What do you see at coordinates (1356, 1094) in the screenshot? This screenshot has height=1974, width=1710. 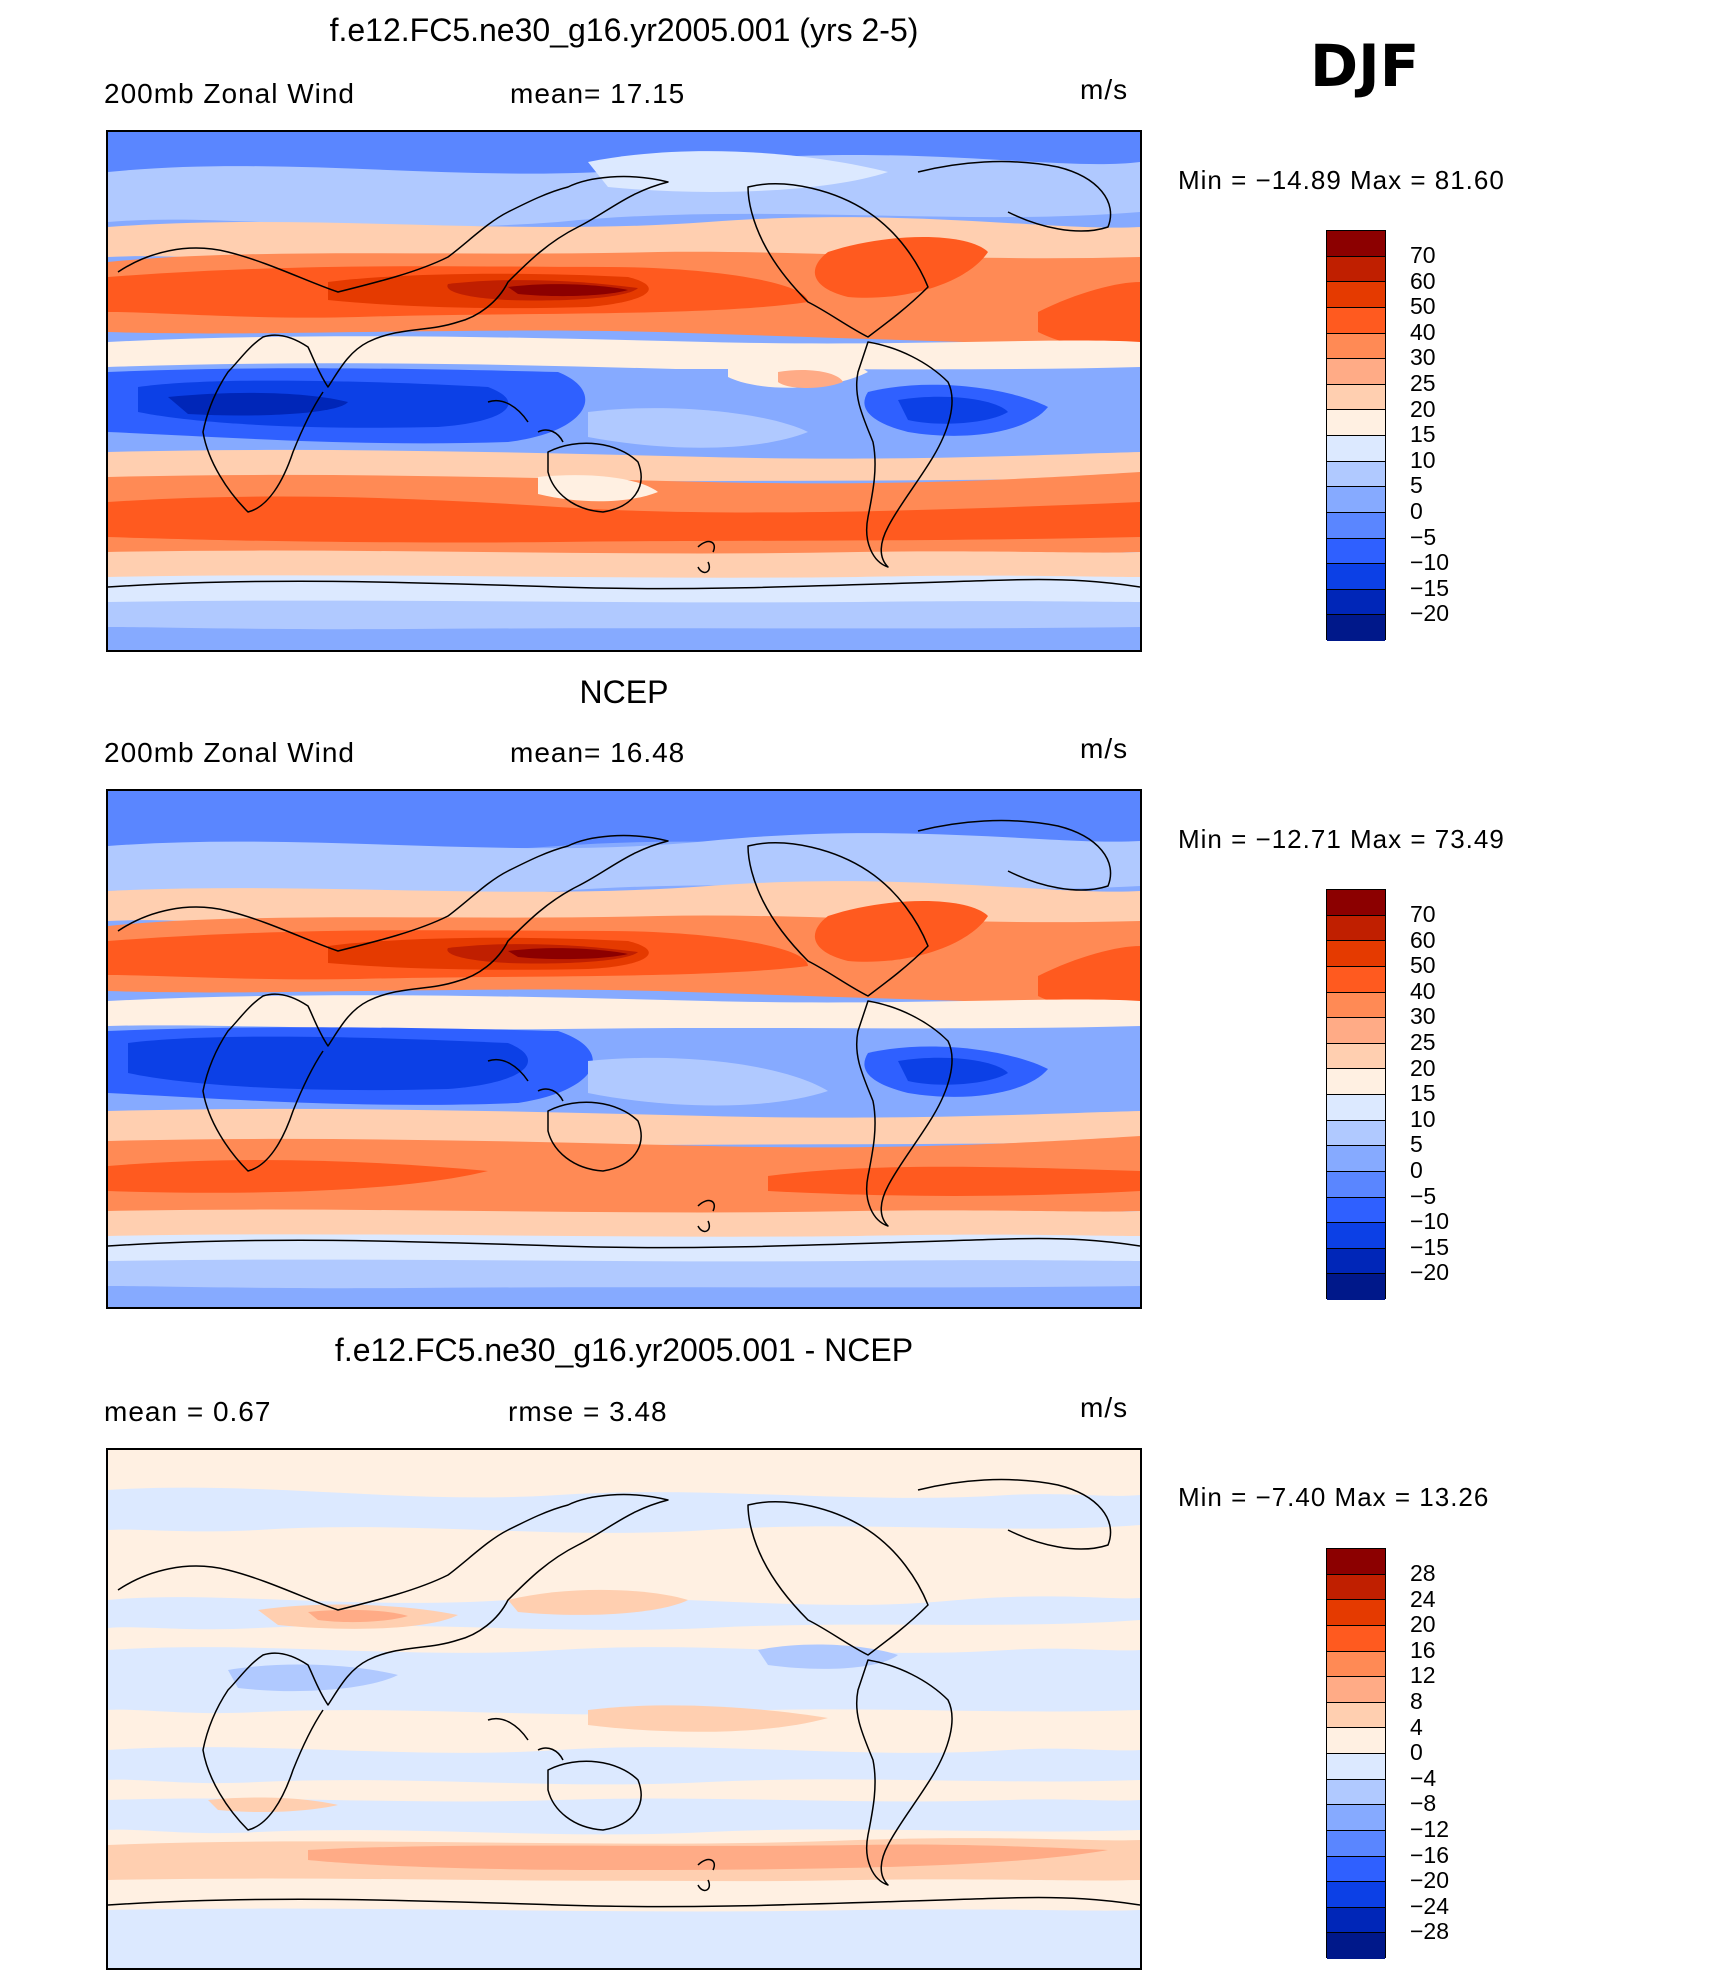 I see `panel-2-colorbar` at bounding box center [1356, 1094].